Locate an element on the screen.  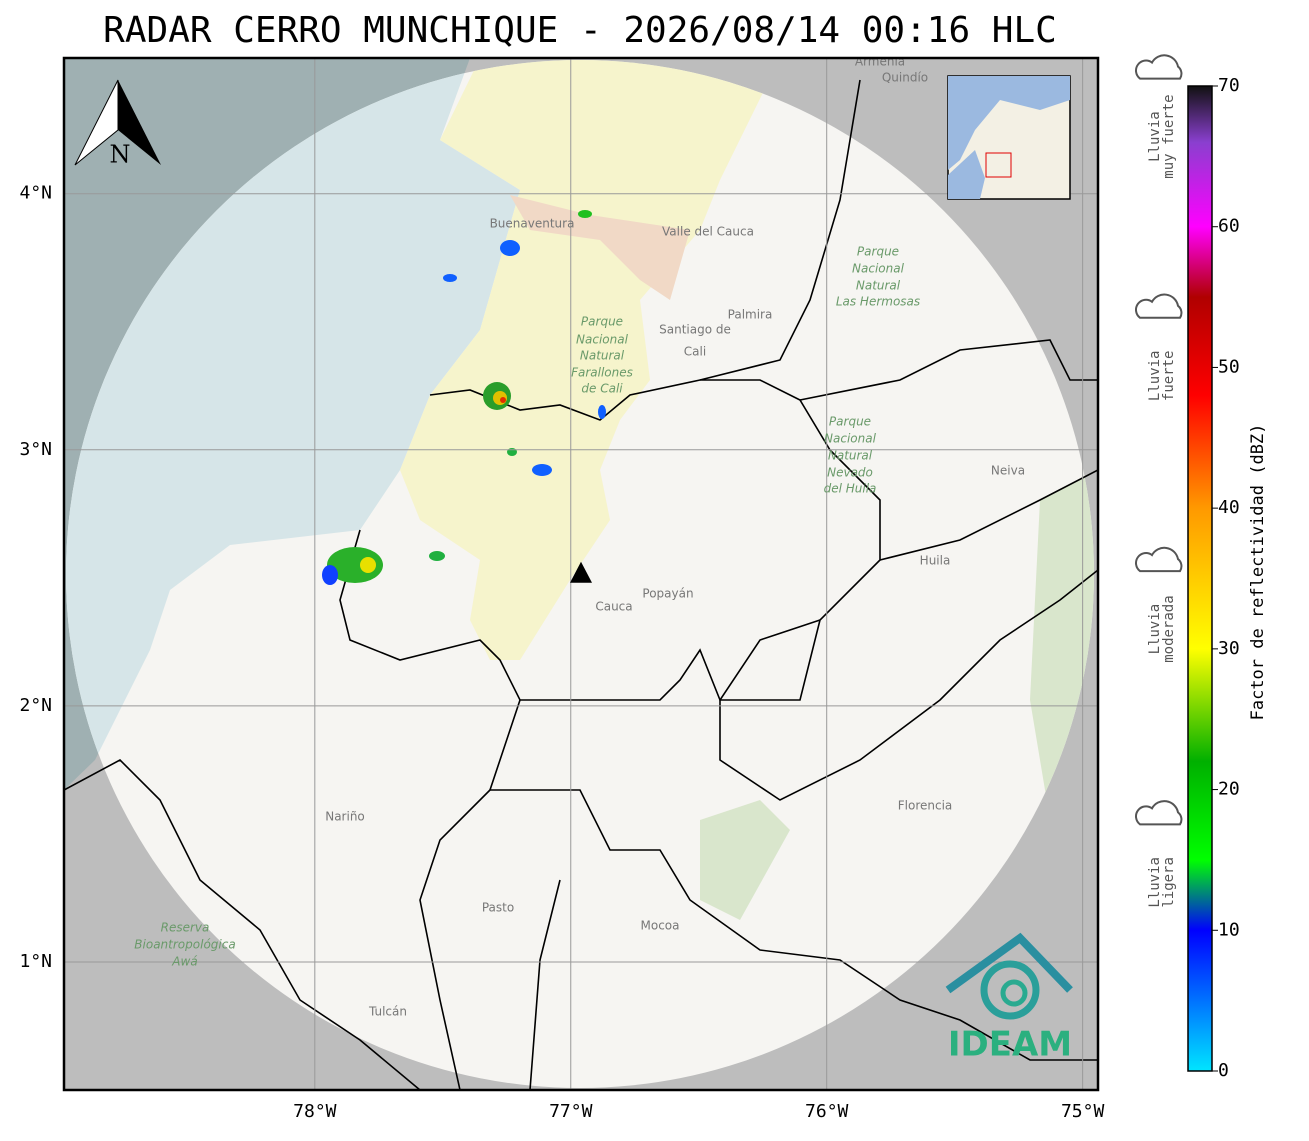
rain-category-label: muy fuerte is located at coordinates (1169, 136).